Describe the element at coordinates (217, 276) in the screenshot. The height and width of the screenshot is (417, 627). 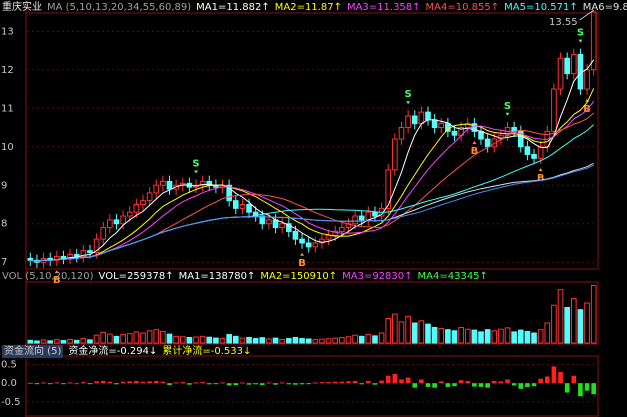
I see `legend-entry: MA1=138780↑` at that location.